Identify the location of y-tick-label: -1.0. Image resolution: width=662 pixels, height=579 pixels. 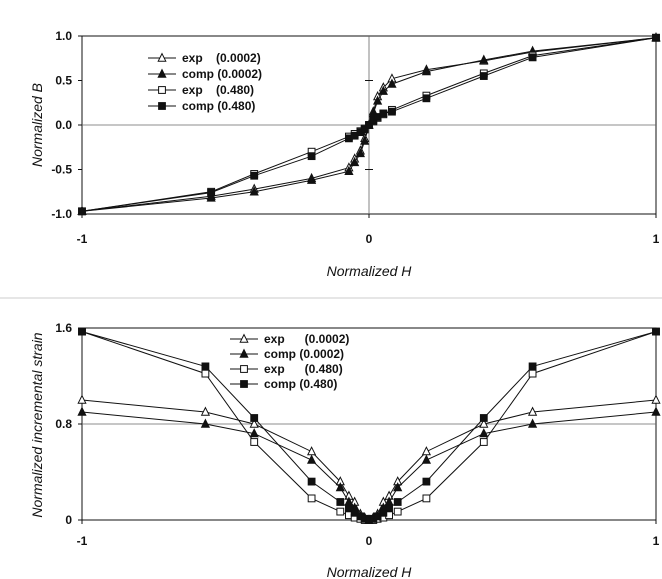
(61, 214).